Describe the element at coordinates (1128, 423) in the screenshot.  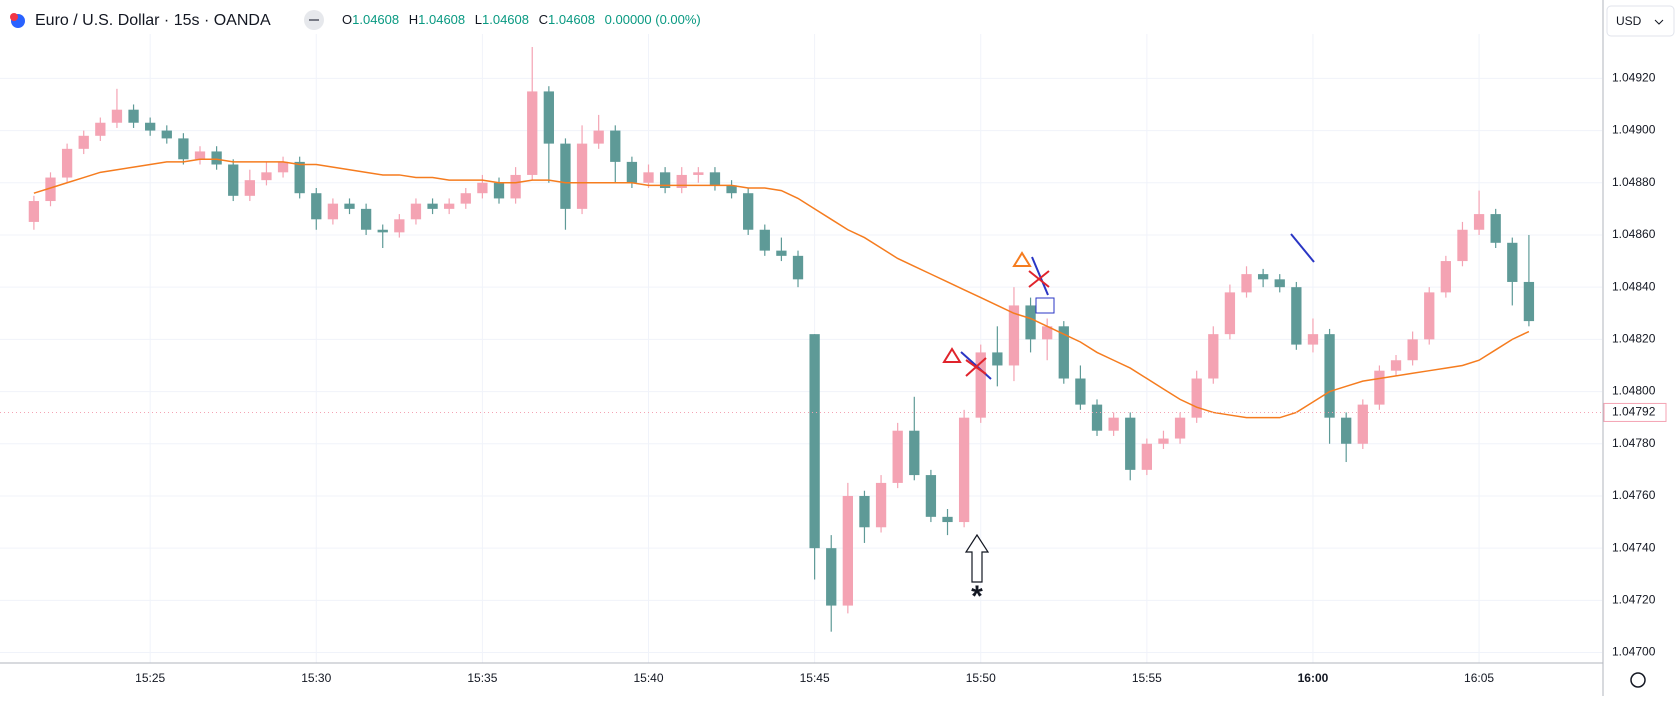
I see `drawings: *` at that location.